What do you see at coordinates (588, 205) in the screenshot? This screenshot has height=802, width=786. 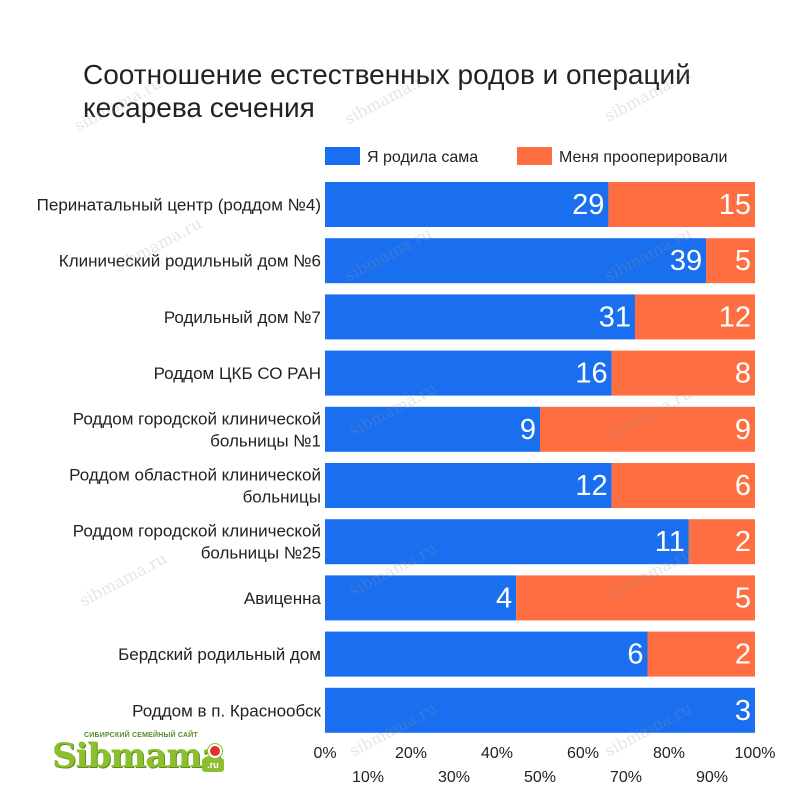 I see `bar-value-label: 29` at bounding box center [588, 205].